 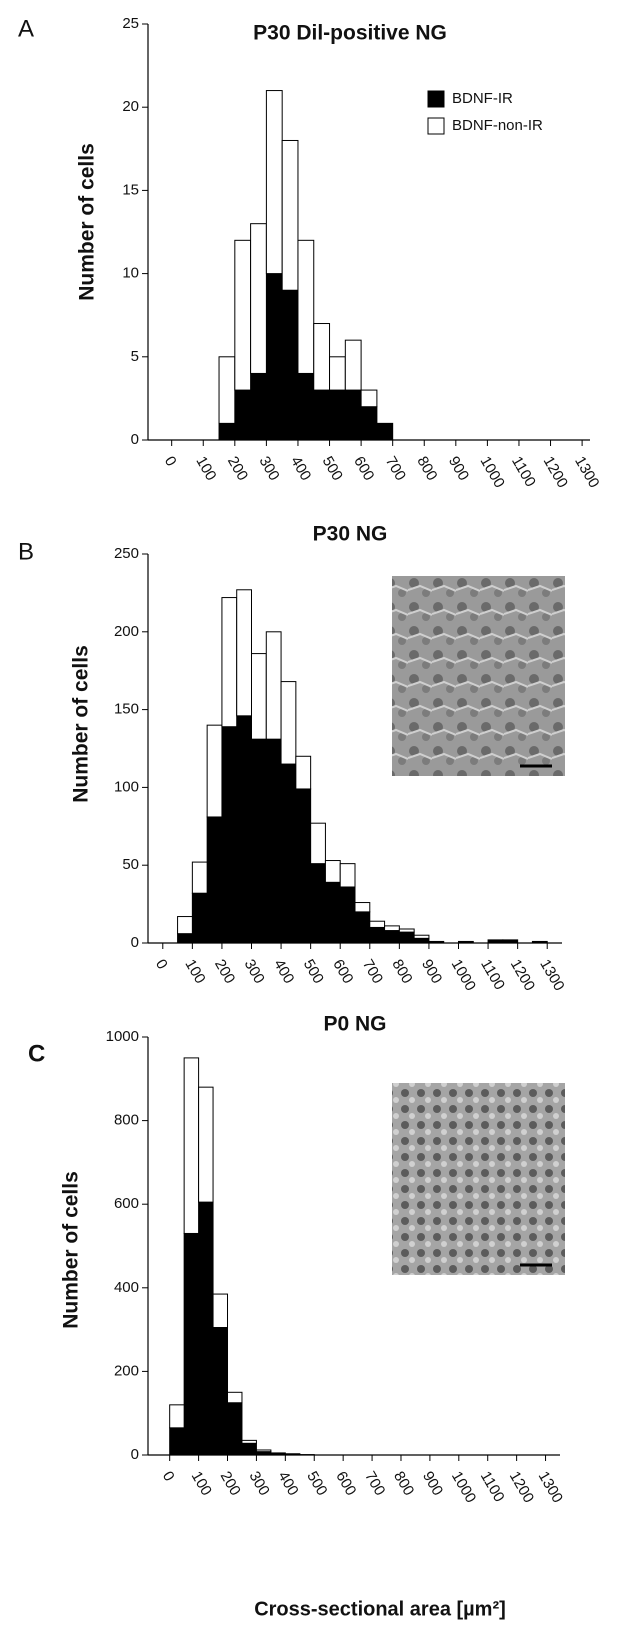 What do you see at coordinates (126, 1120) in the screenshot?
I see `y-tick-label: 800` at bounding box center [126, 1120].